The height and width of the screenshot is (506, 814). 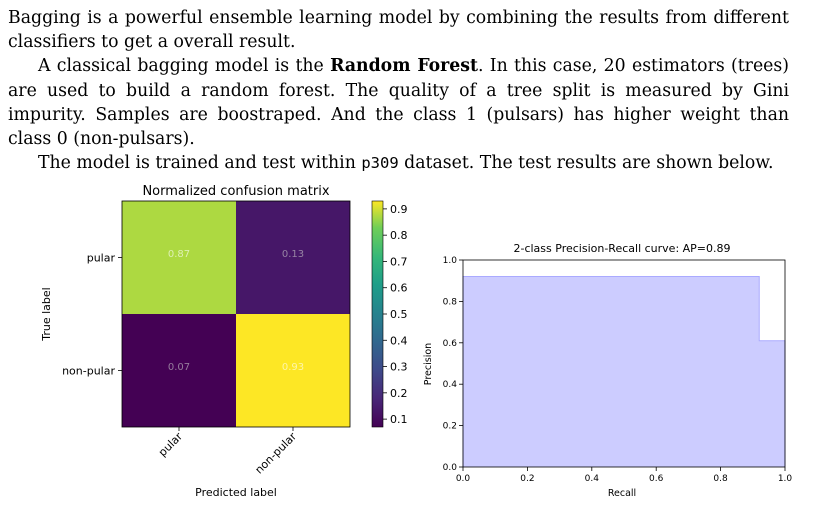 I want to click on random-forest-term: Random Forest, so click(x=404, y=66).